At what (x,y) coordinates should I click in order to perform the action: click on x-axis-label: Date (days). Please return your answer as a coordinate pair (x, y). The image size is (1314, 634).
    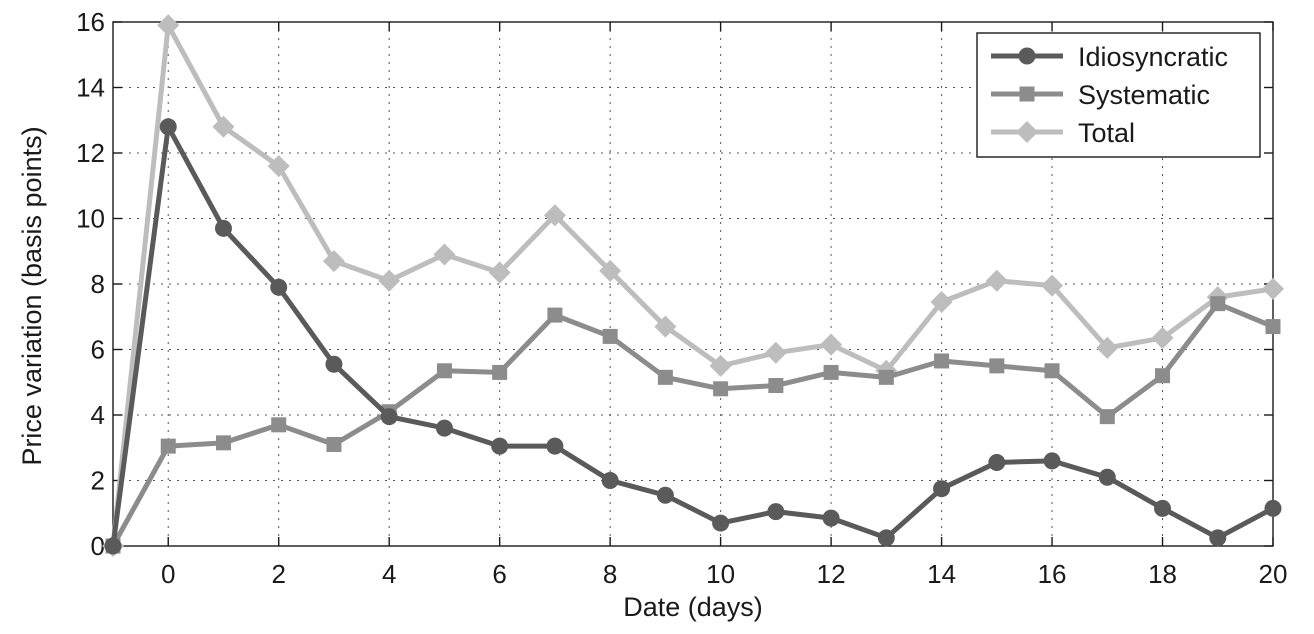
    Looking at the image, I should click on (693, 607).